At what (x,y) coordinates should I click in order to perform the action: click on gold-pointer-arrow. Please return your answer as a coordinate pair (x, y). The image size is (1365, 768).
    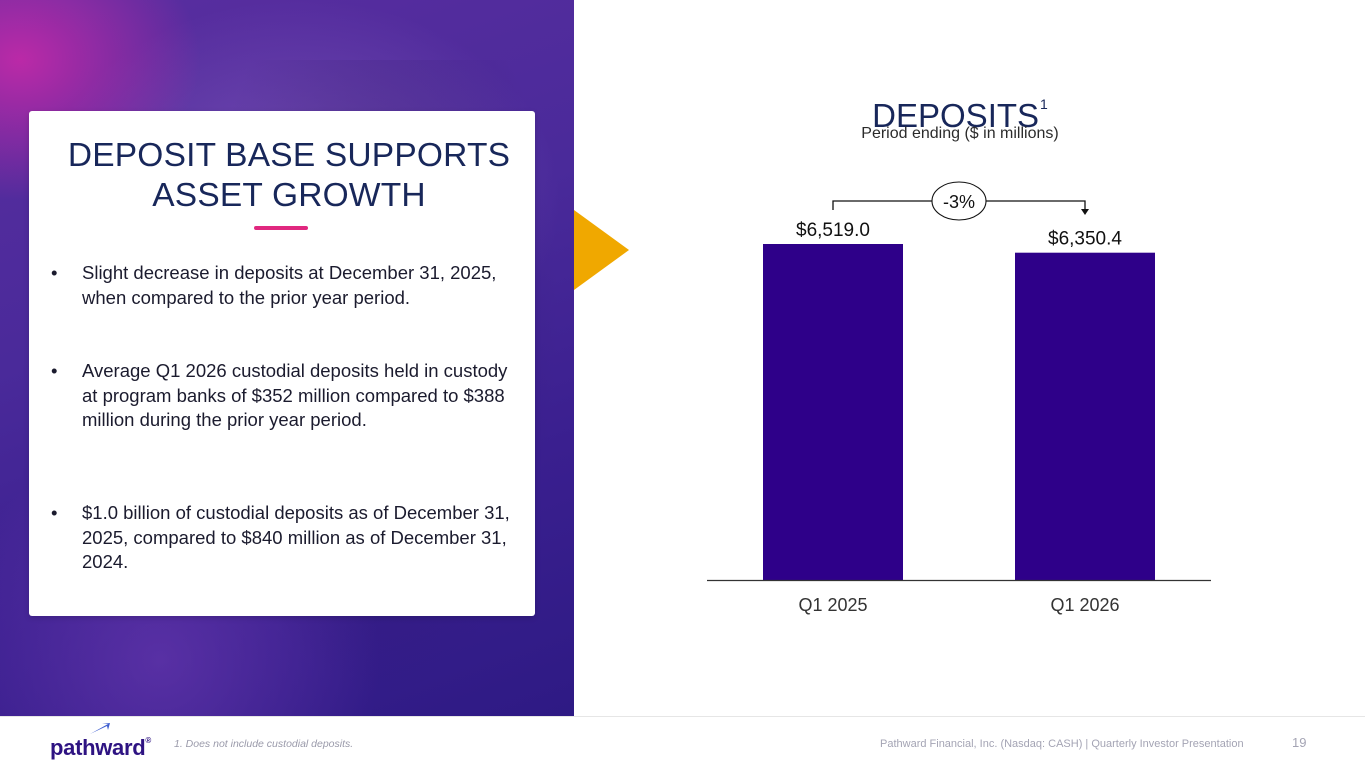
    Looking at the image, I should click on (601, 250).